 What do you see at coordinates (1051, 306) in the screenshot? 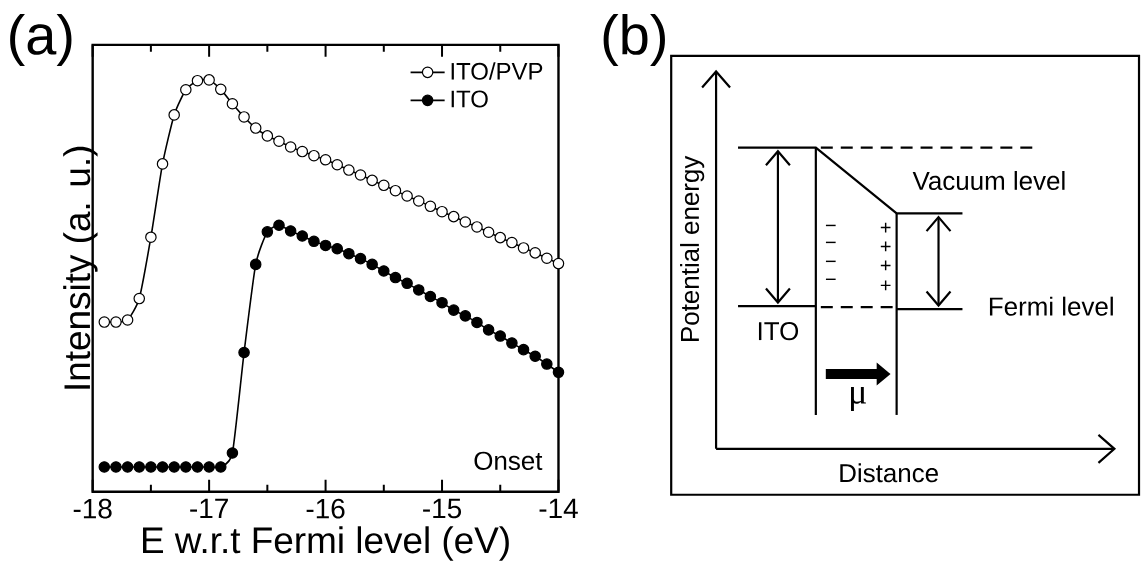
I see `text: Fermi level` at bounding box center [1051, 306].